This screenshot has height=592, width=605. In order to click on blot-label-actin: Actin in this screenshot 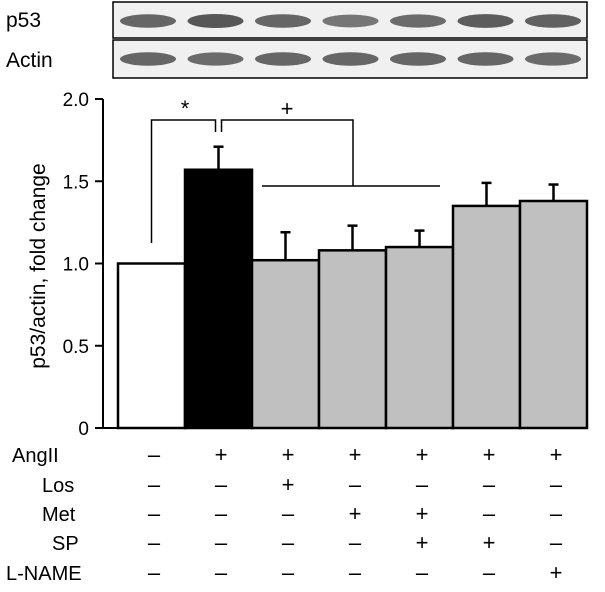, I will do `click(29, 60)`.